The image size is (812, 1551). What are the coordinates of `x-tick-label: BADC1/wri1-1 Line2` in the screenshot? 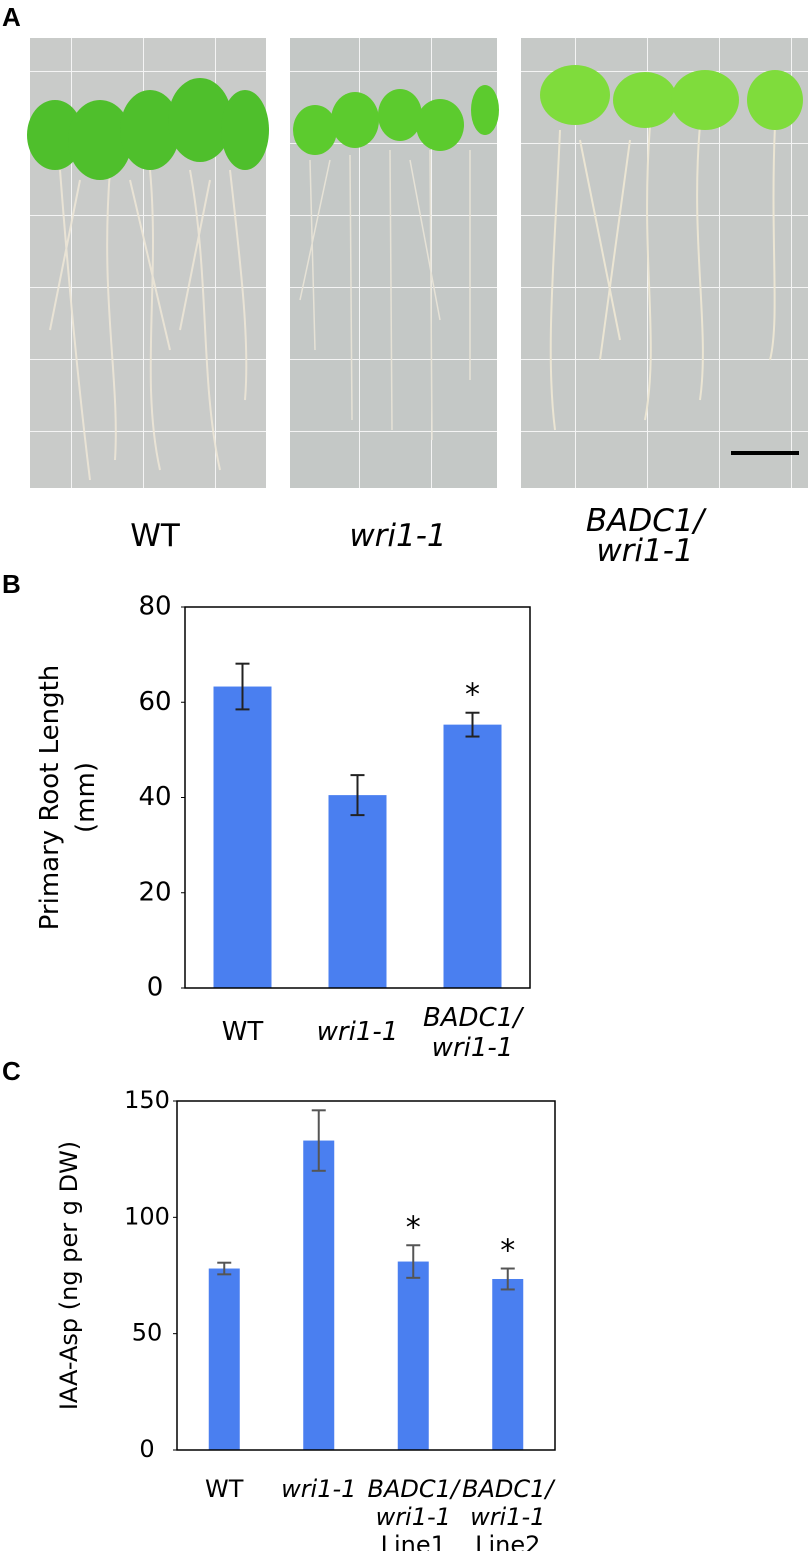 It's located at (509, 1513).